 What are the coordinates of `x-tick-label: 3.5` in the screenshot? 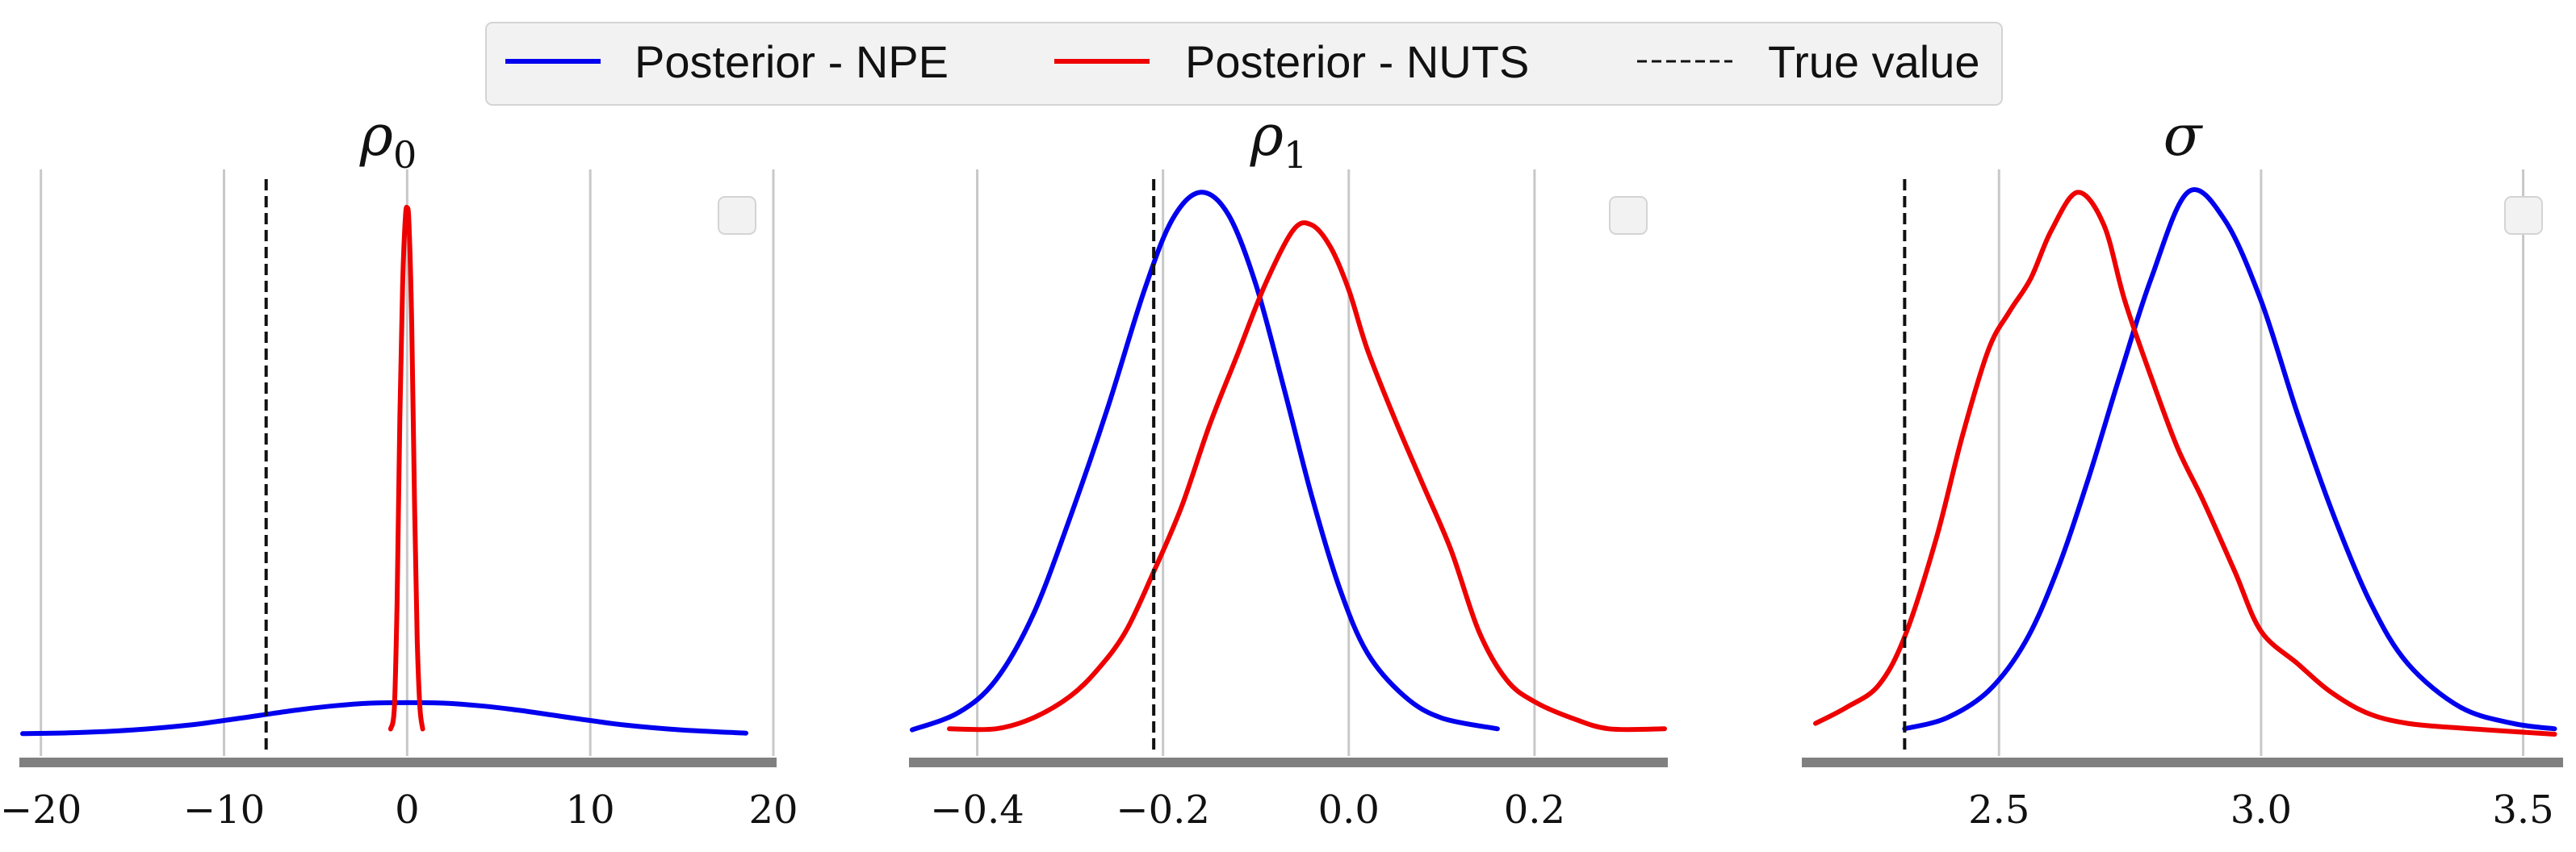 It's located at (2523, 810).